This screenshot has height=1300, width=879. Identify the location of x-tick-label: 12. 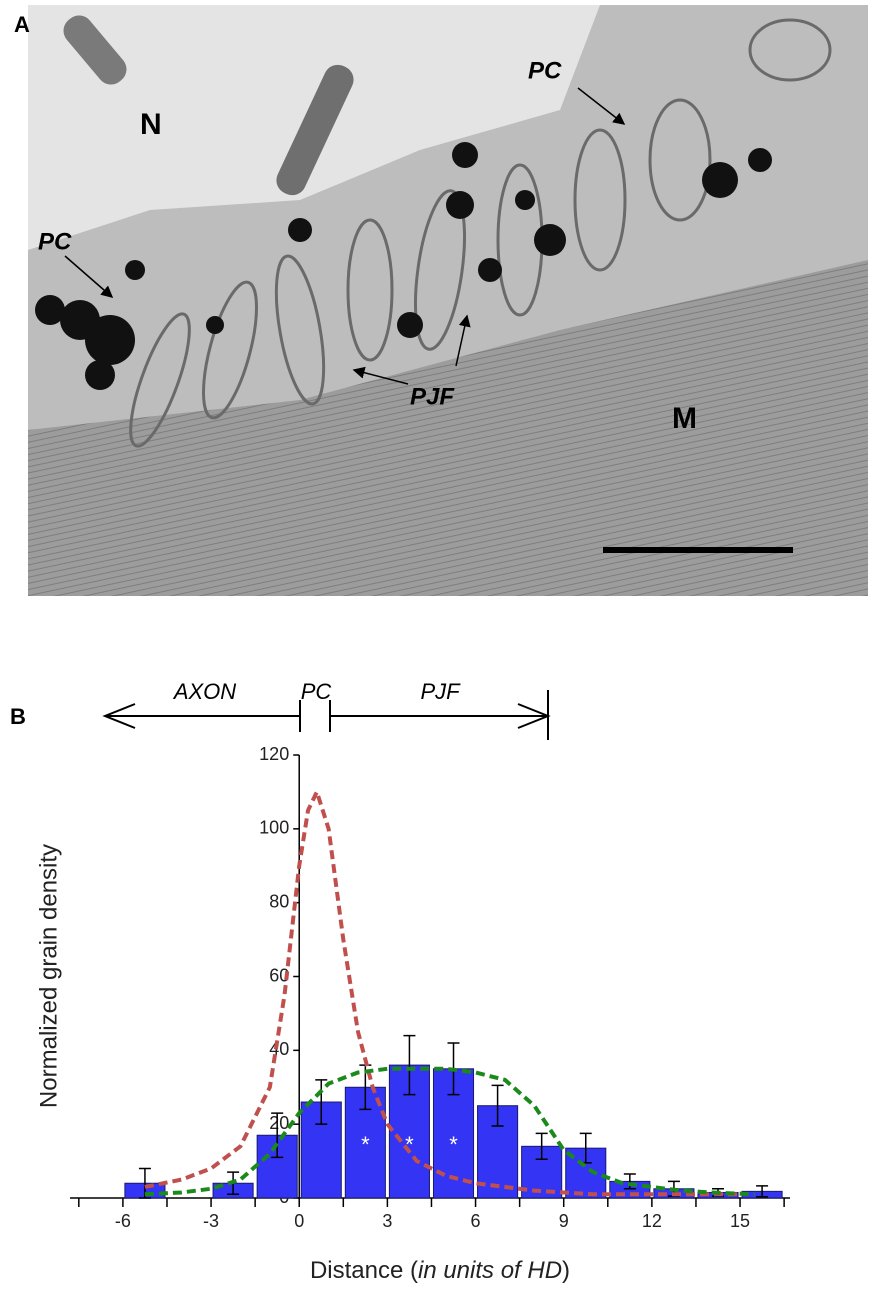
(652, 1221).